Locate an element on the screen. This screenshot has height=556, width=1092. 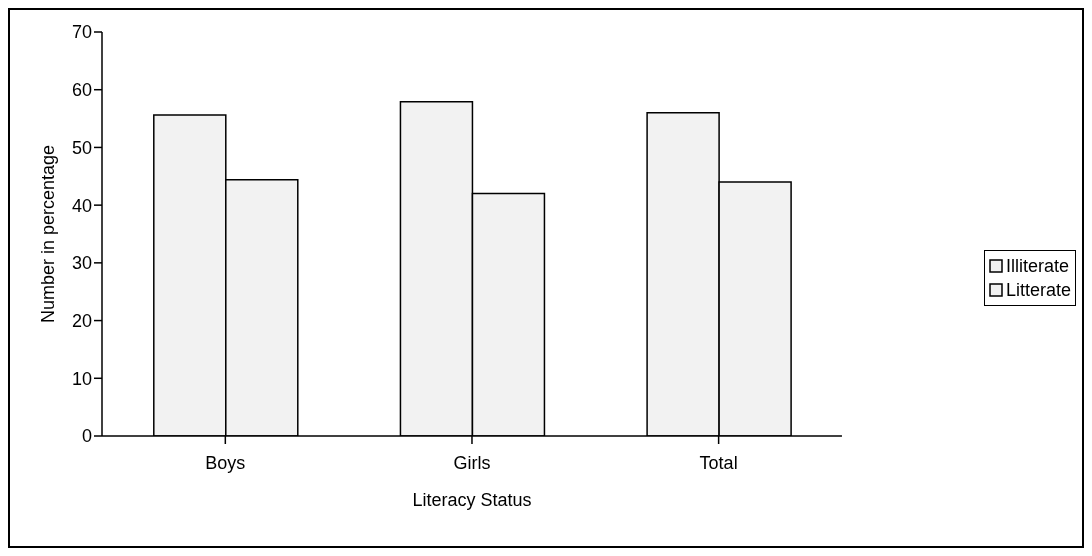
y-tick-label: 10 is located at coordinates (81, 378).